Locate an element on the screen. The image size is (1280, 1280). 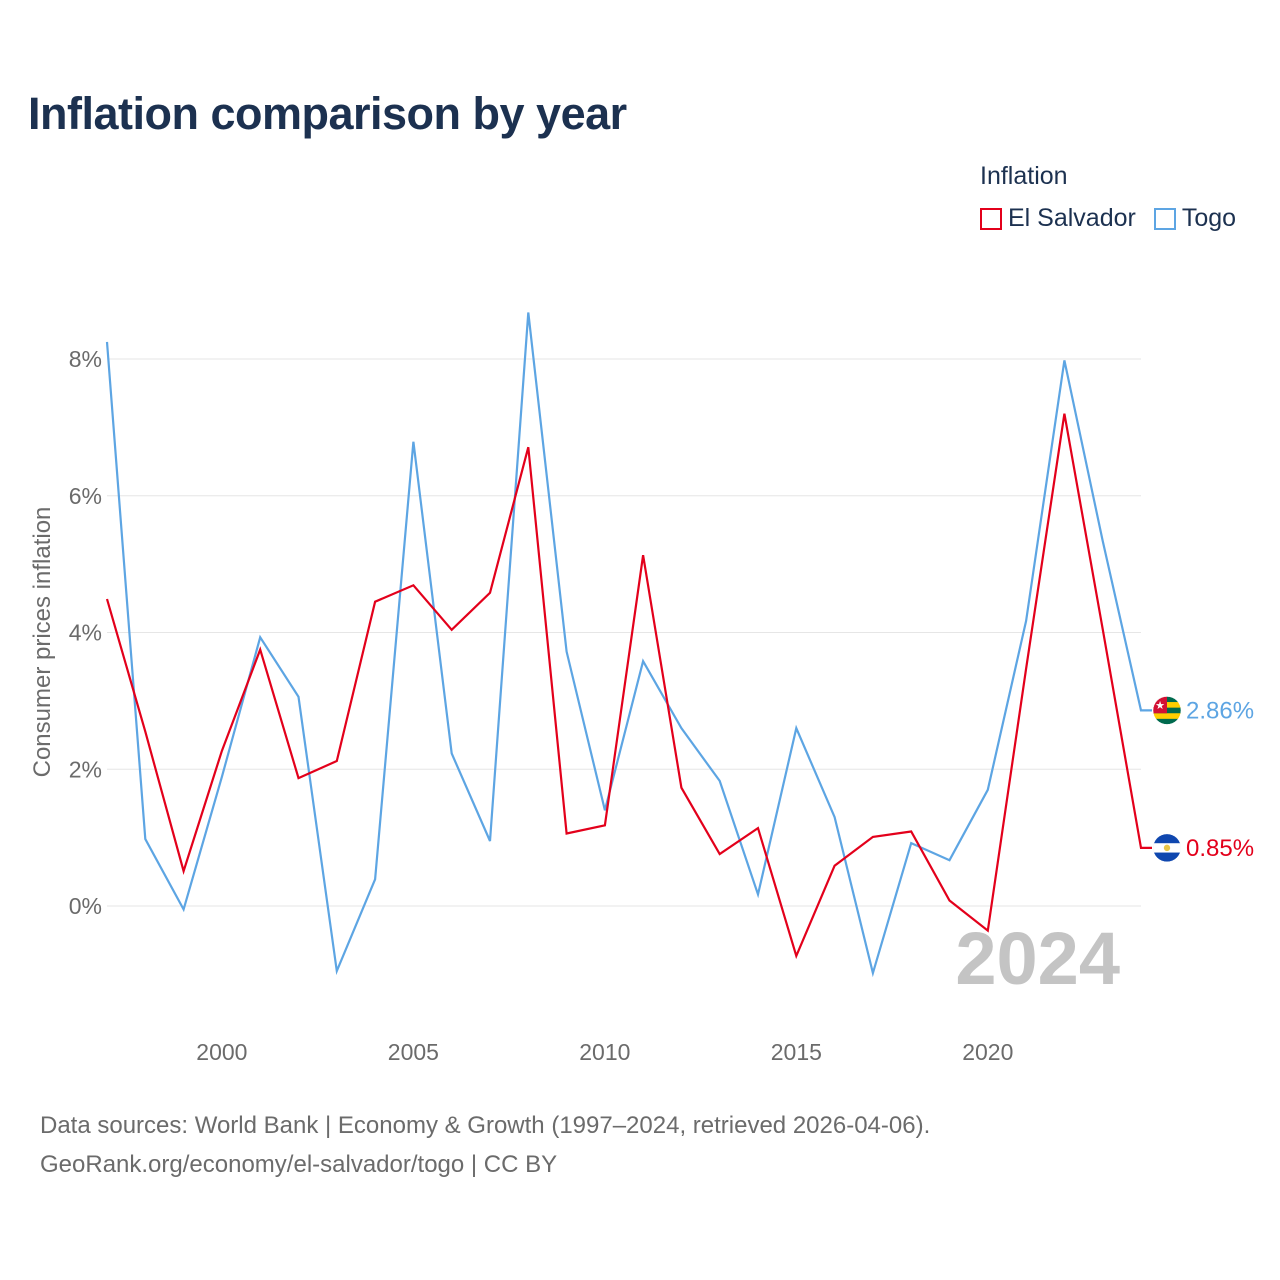
legend-title: Inflation is located at coordinates (1024, 176).